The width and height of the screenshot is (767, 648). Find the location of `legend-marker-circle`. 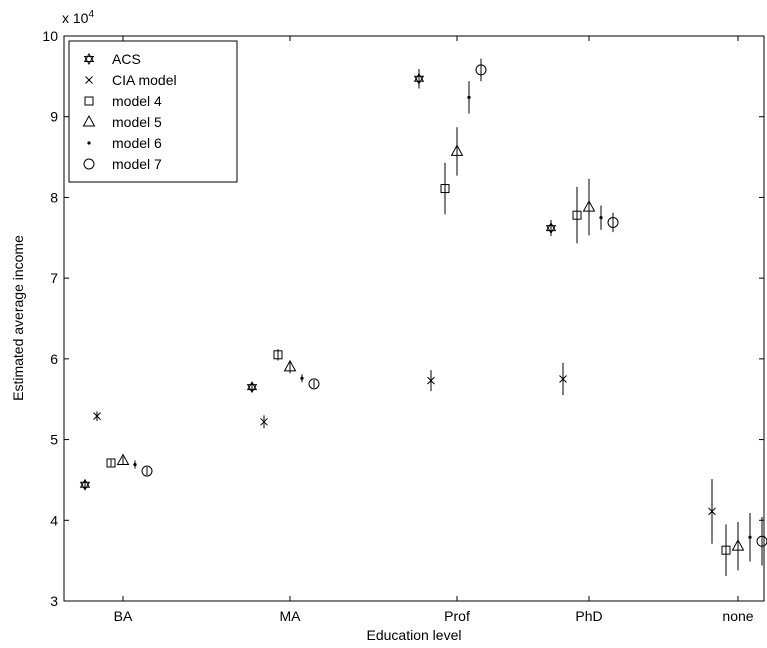

legend-marker-circle is located at coordinates (89, 164).